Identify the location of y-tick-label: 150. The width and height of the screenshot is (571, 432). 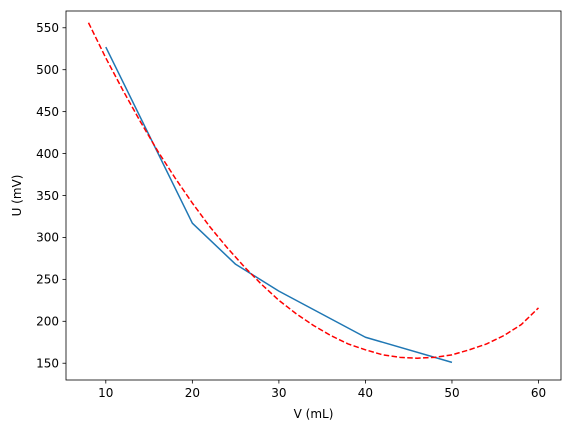
(47, 364).